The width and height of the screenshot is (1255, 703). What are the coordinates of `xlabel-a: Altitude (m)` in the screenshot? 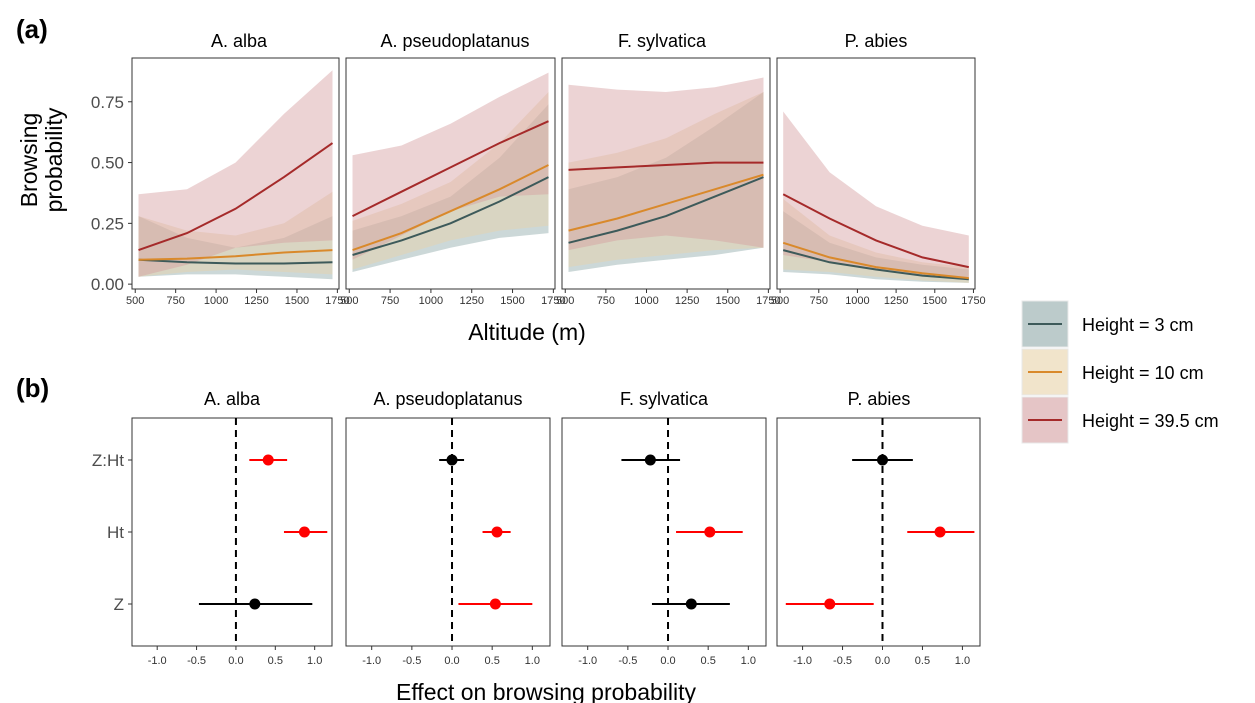 It's located at (527, 332).